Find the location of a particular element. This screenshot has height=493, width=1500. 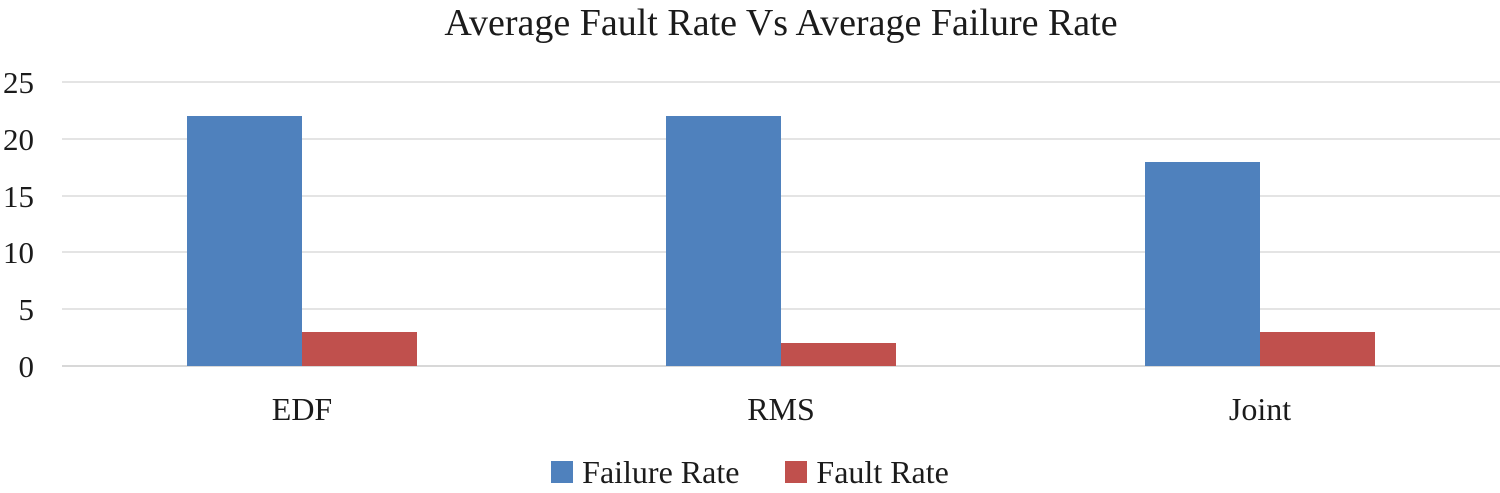

legend: Failure Rate Fault Rate is located at coordinates (750, 472).